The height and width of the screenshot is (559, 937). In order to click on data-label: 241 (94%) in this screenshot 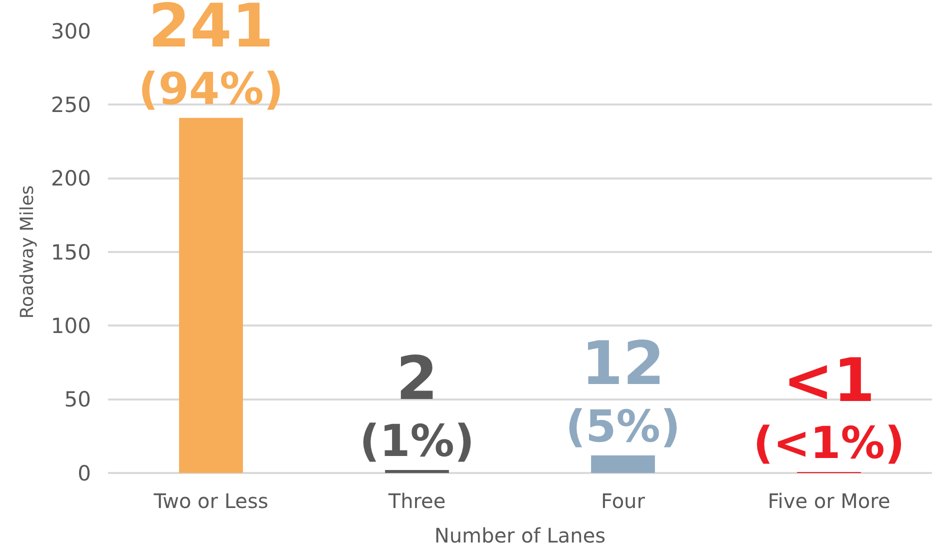, I will do `click(211, 57)`.